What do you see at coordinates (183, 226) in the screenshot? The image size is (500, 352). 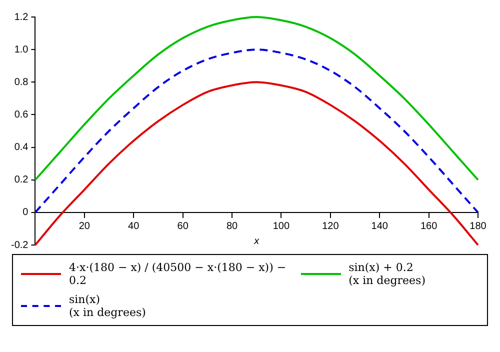 I see `x-tick-label: 60` at bounding box center [183, 226].